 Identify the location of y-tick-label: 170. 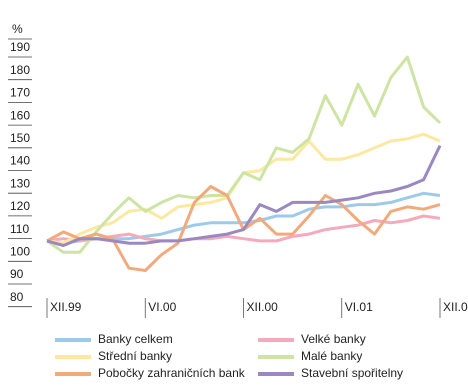
(20, 93).